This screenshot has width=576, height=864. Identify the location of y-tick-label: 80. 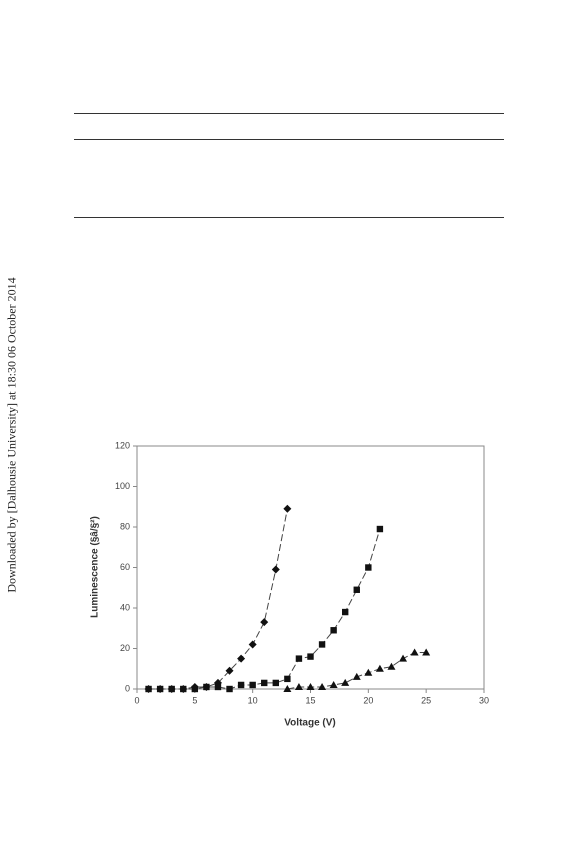
(125, 526).